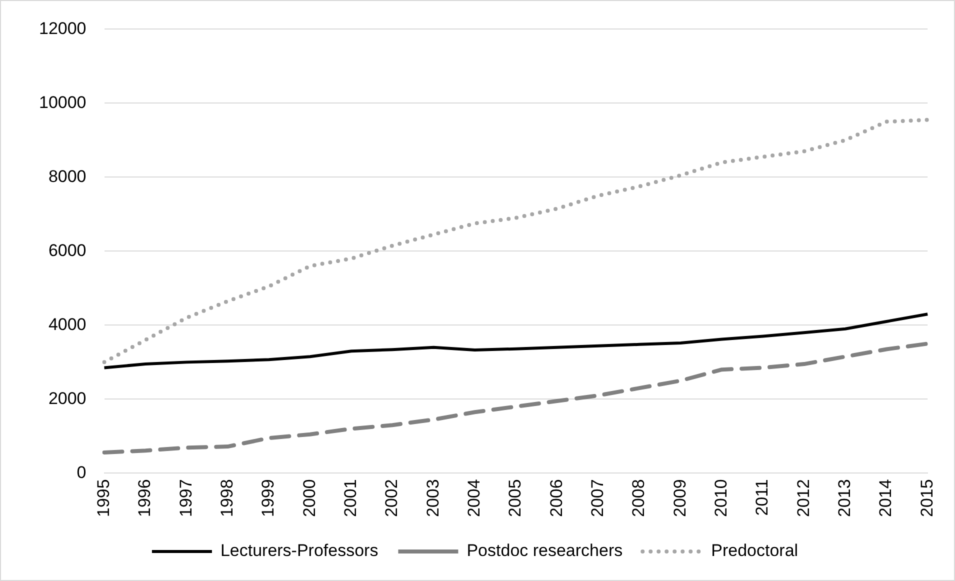 The image size is (955, 581). Describe the element at coordinates (186, 498) in the screenshot. I see `x-tick-label: 1997` at that location.